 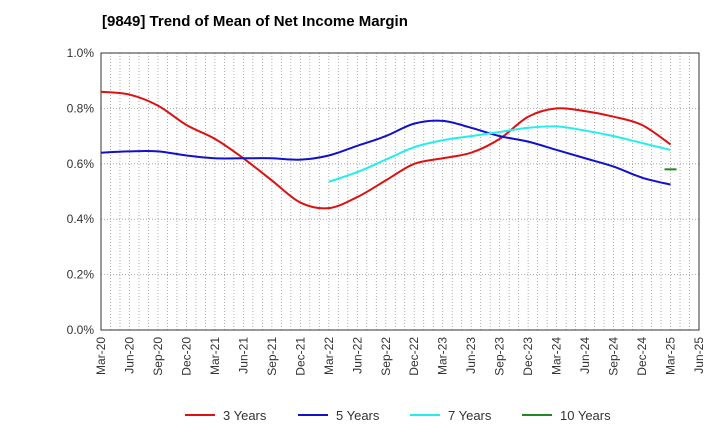 What do you see at coordinates (357, 355) in the screenshot?
I see `x-tick-label: Jun-22` at bounding box center [357, 355].